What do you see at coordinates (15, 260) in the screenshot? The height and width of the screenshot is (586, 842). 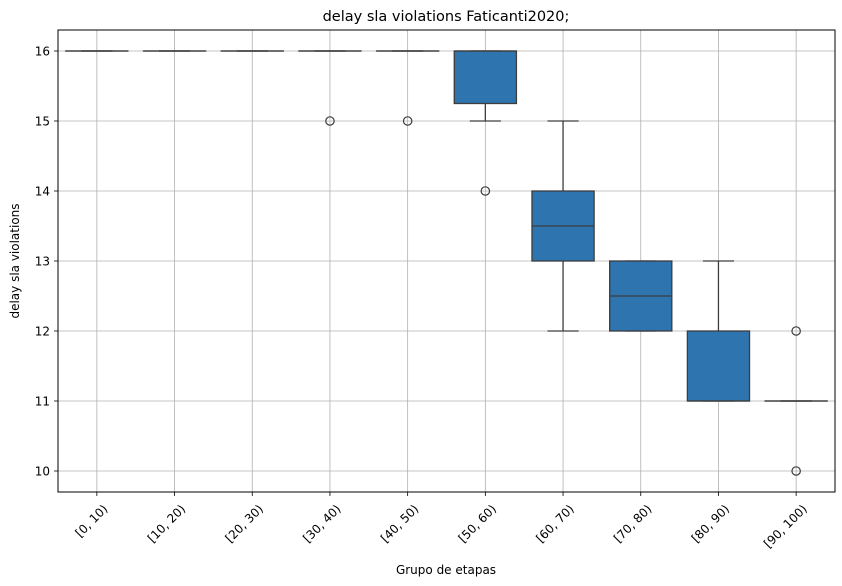 I see `y-axis-label: delay sla violations` at bounding box center [15, 260].